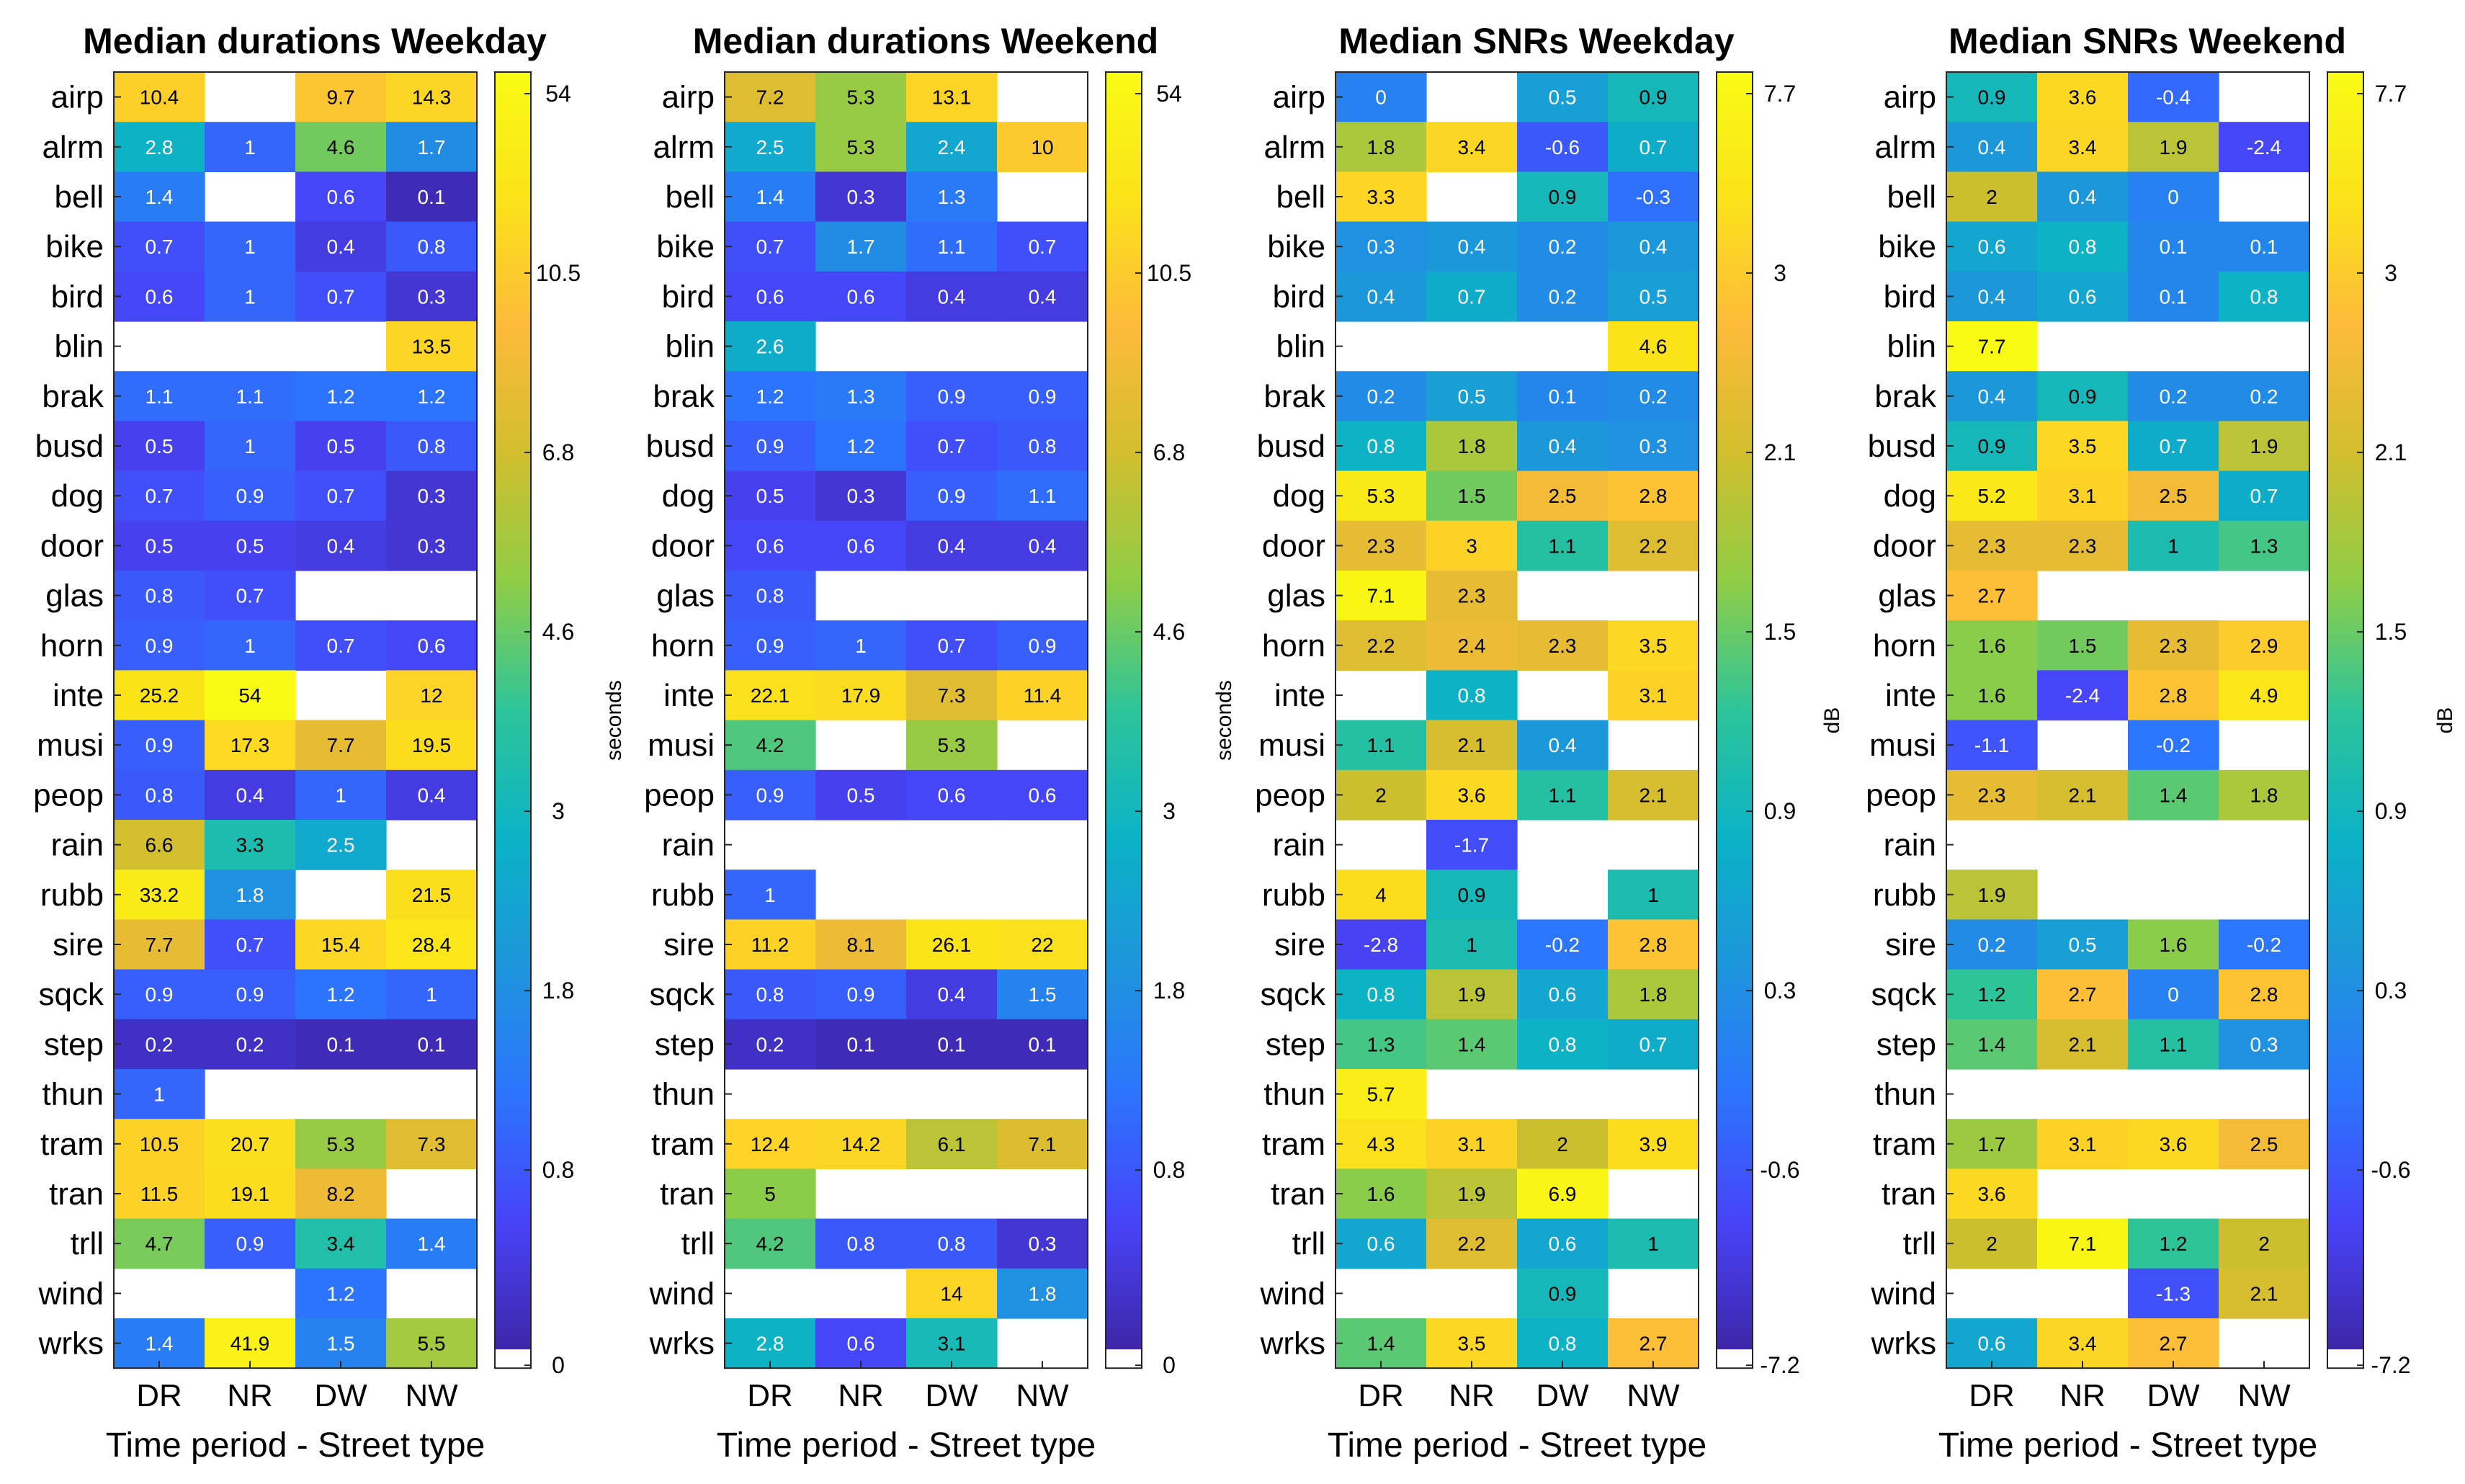 This screenshot has width=2465, height=1484. Describe the element at coordinates (2174, 1344) in the screenshot. I see `cell-value-label: 2.7` at that location.